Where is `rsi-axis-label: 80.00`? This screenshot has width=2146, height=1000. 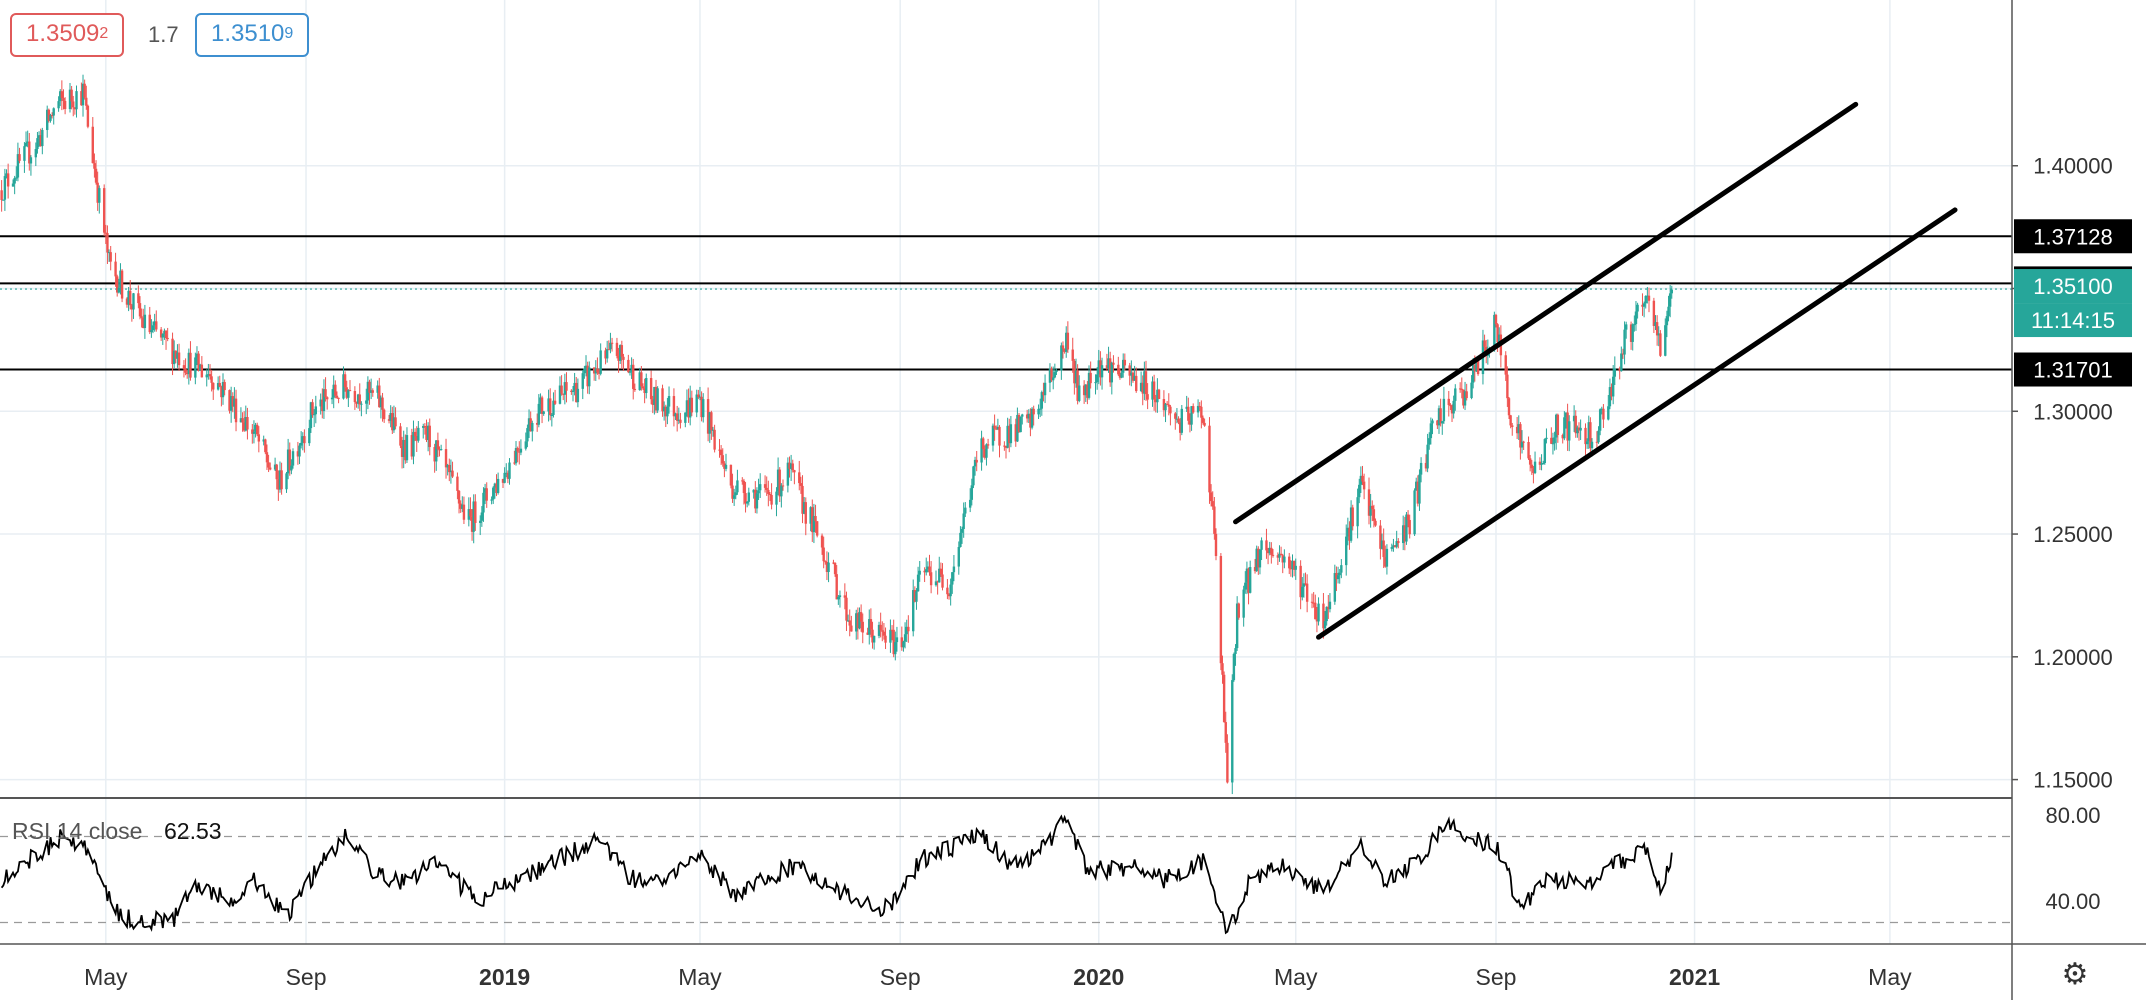
rsi-axis-label: 80.00 is located at coordinates (2072, 815).